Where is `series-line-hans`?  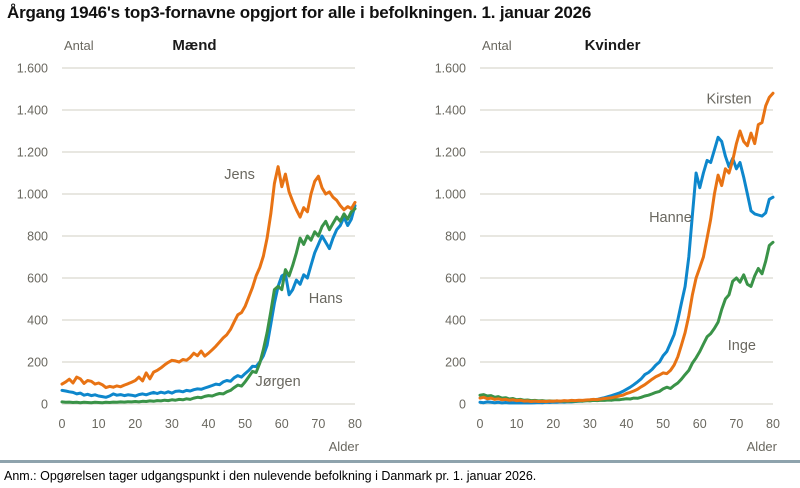
series-line-hans is located at coordinates (208, 301).